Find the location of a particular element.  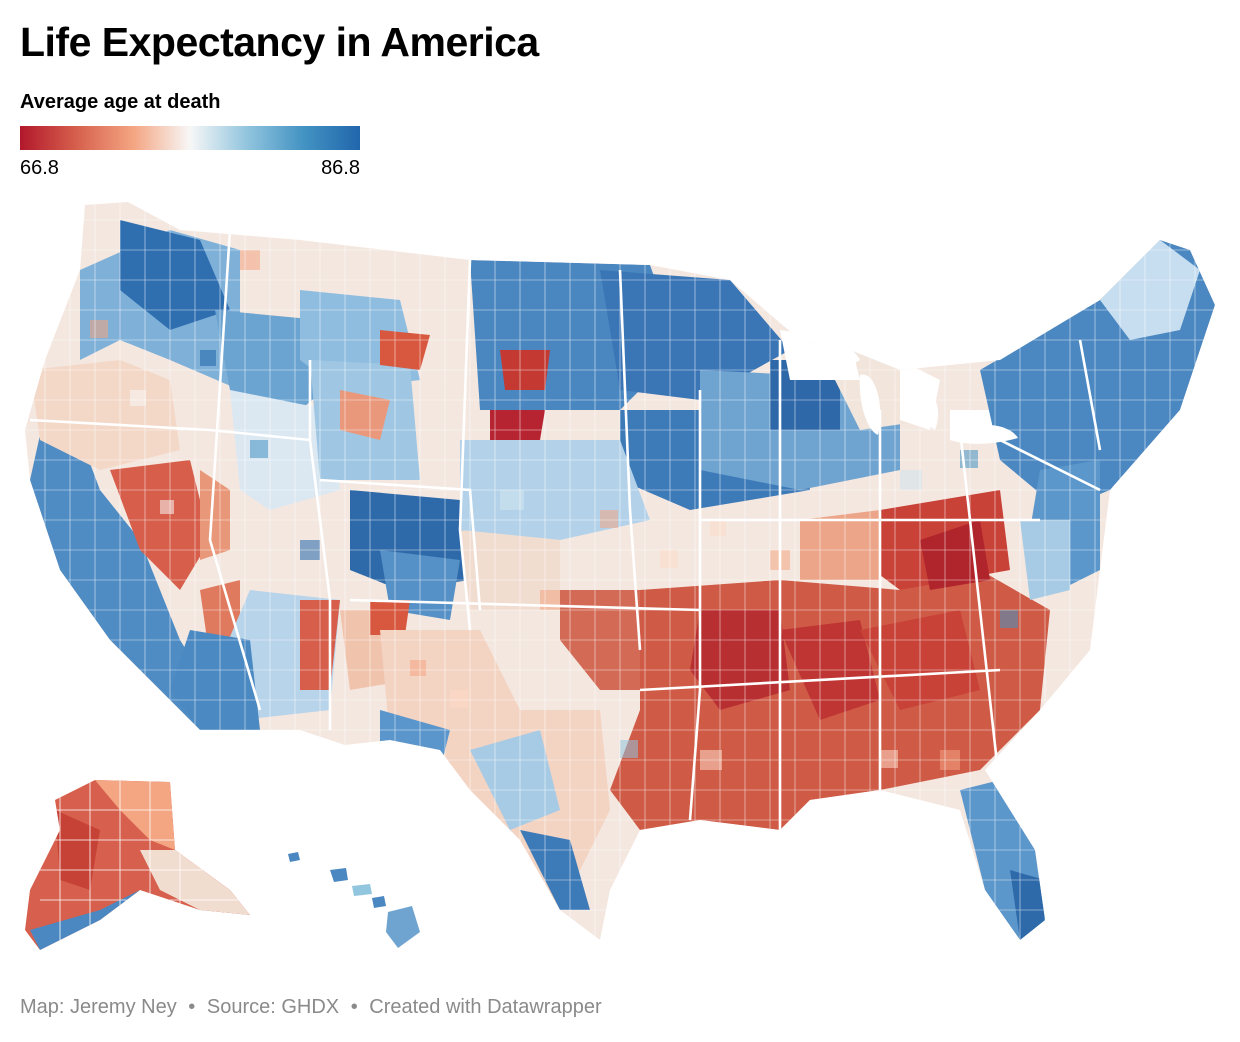

legend-max-label: 86.8 is located at coordinates (340, 168).